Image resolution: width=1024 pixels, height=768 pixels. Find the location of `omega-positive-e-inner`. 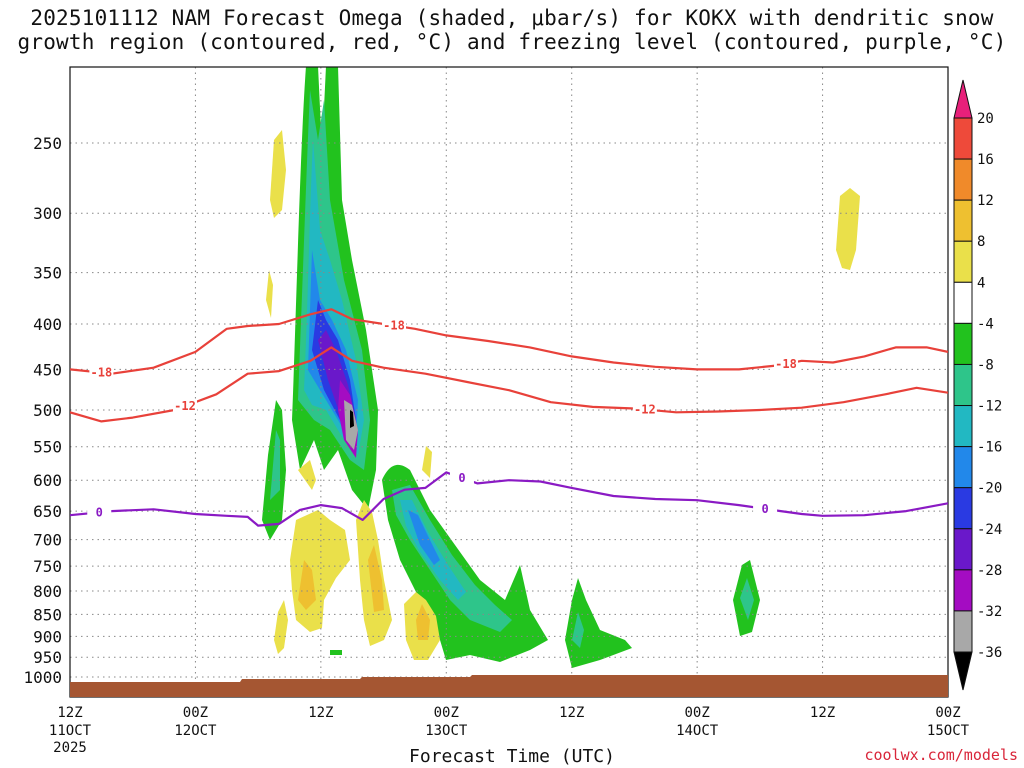

omega-positive-e-inner is located at coordinates (307, 585).